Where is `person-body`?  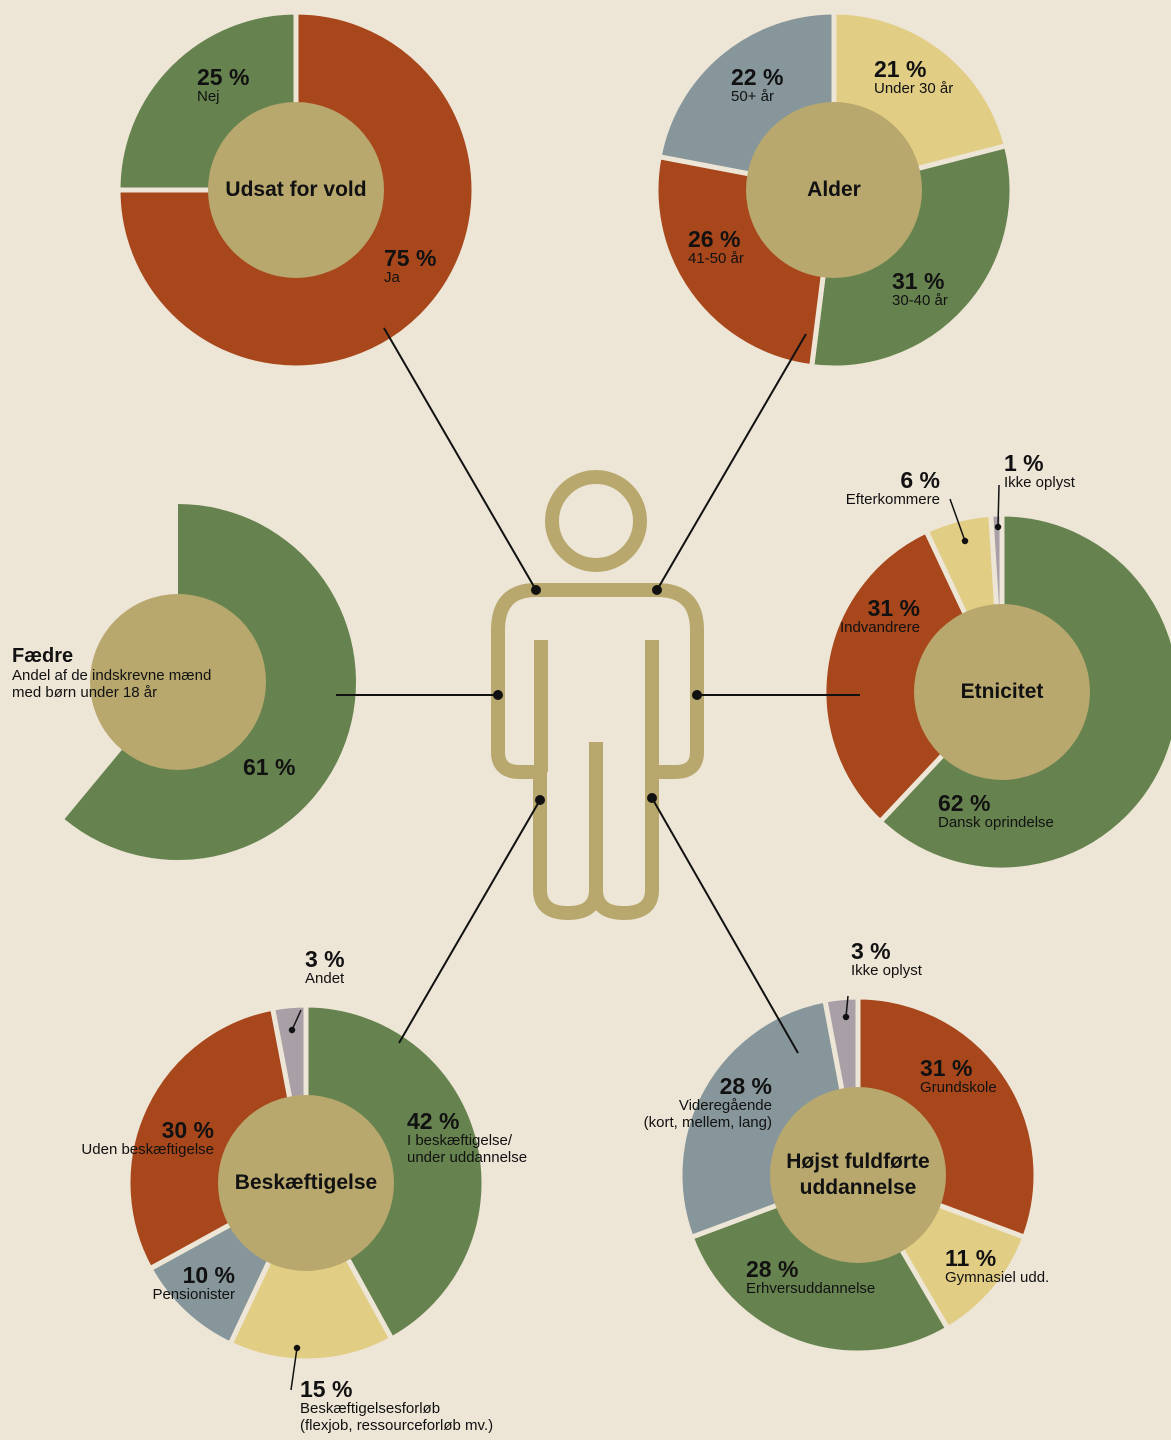
person-body is located at coordinates (597, 751).